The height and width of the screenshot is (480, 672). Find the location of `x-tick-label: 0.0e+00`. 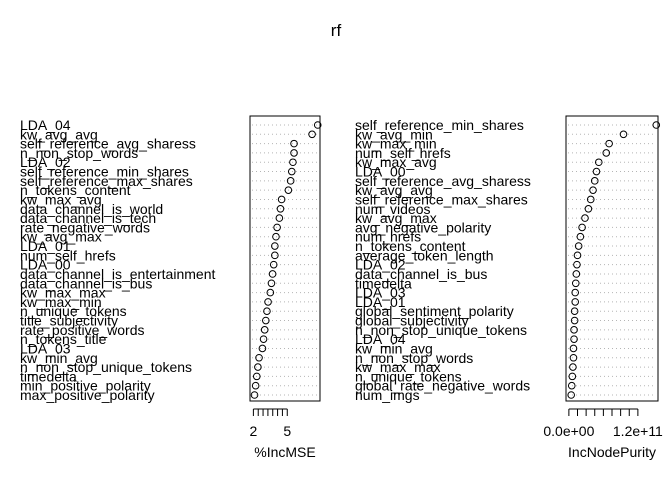

x-tick-label: 0.0e+00 is located at coordinates (568, 431).